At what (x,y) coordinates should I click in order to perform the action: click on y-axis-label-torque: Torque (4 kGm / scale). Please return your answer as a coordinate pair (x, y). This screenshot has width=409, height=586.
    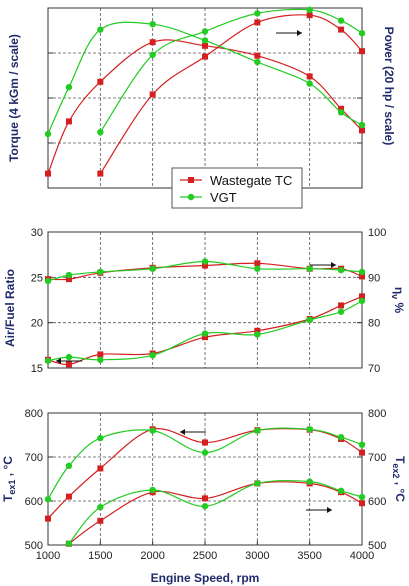
    Looking at the image, I should click on (14, 98).